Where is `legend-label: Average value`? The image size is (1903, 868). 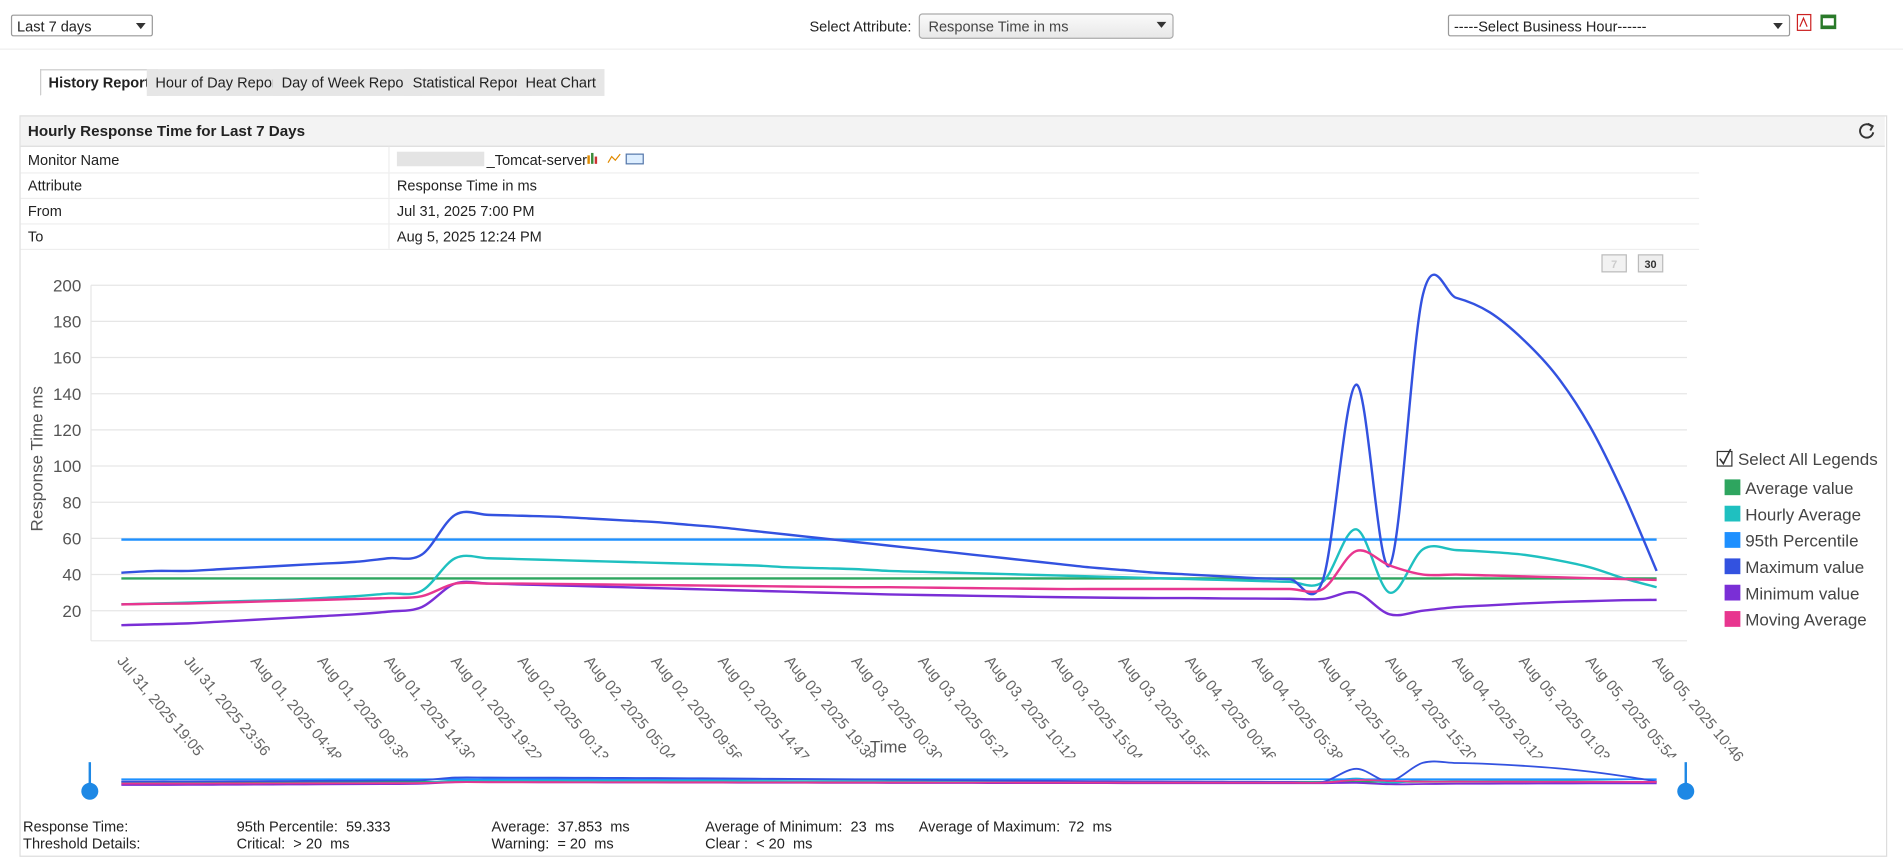 legend-label: Average value is located at coordinates (1799, 488).